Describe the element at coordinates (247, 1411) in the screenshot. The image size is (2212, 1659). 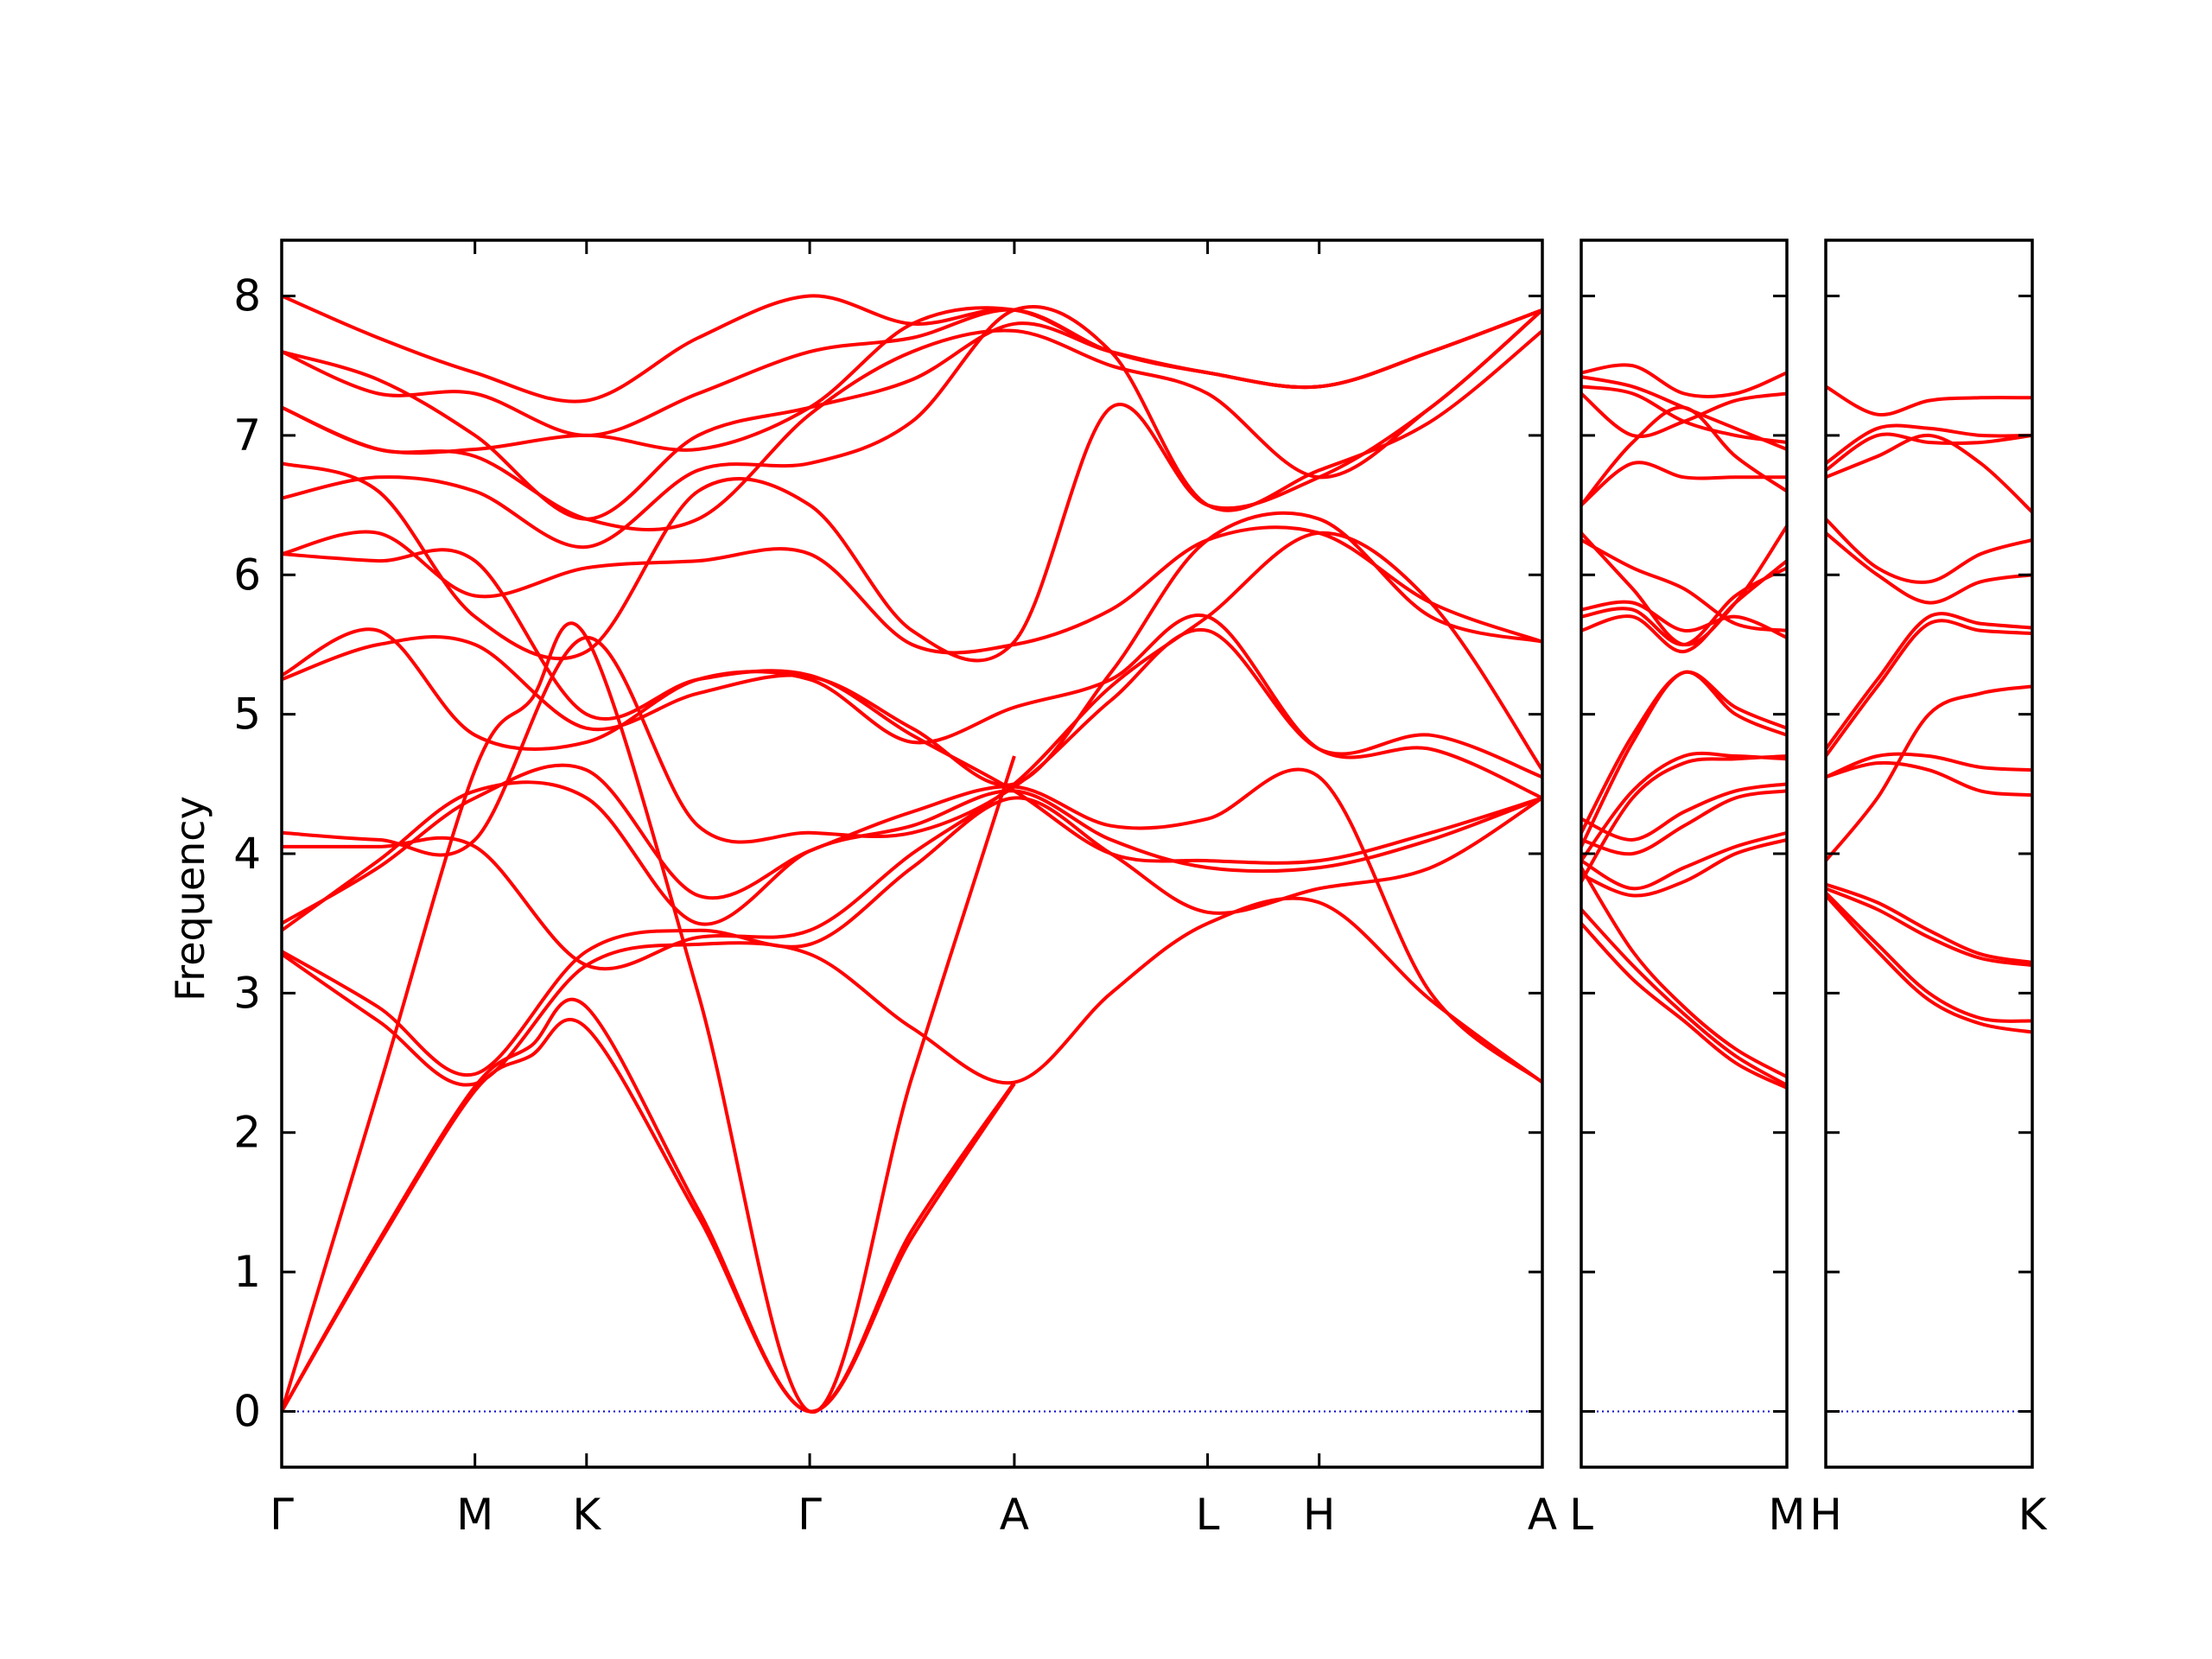
I see `y-tick-label: 0` at that location.